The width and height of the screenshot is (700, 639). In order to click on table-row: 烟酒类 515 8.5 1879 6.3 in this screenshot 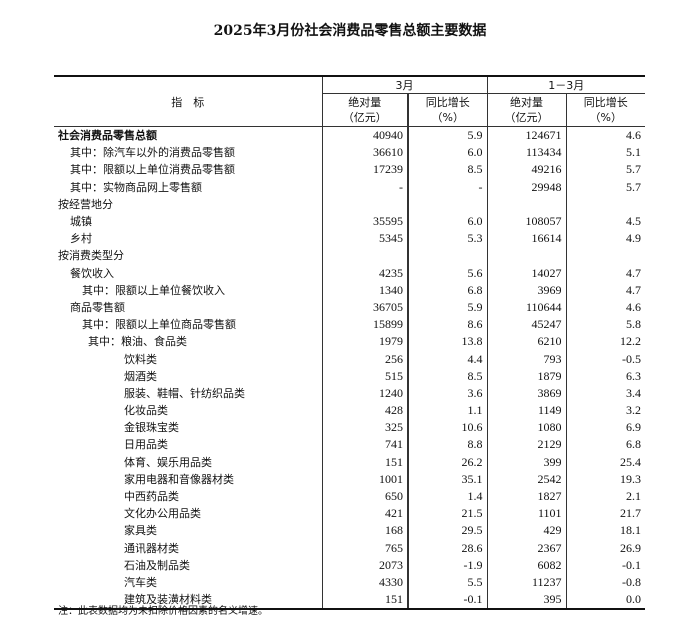, I will do `click(349, 376)`.